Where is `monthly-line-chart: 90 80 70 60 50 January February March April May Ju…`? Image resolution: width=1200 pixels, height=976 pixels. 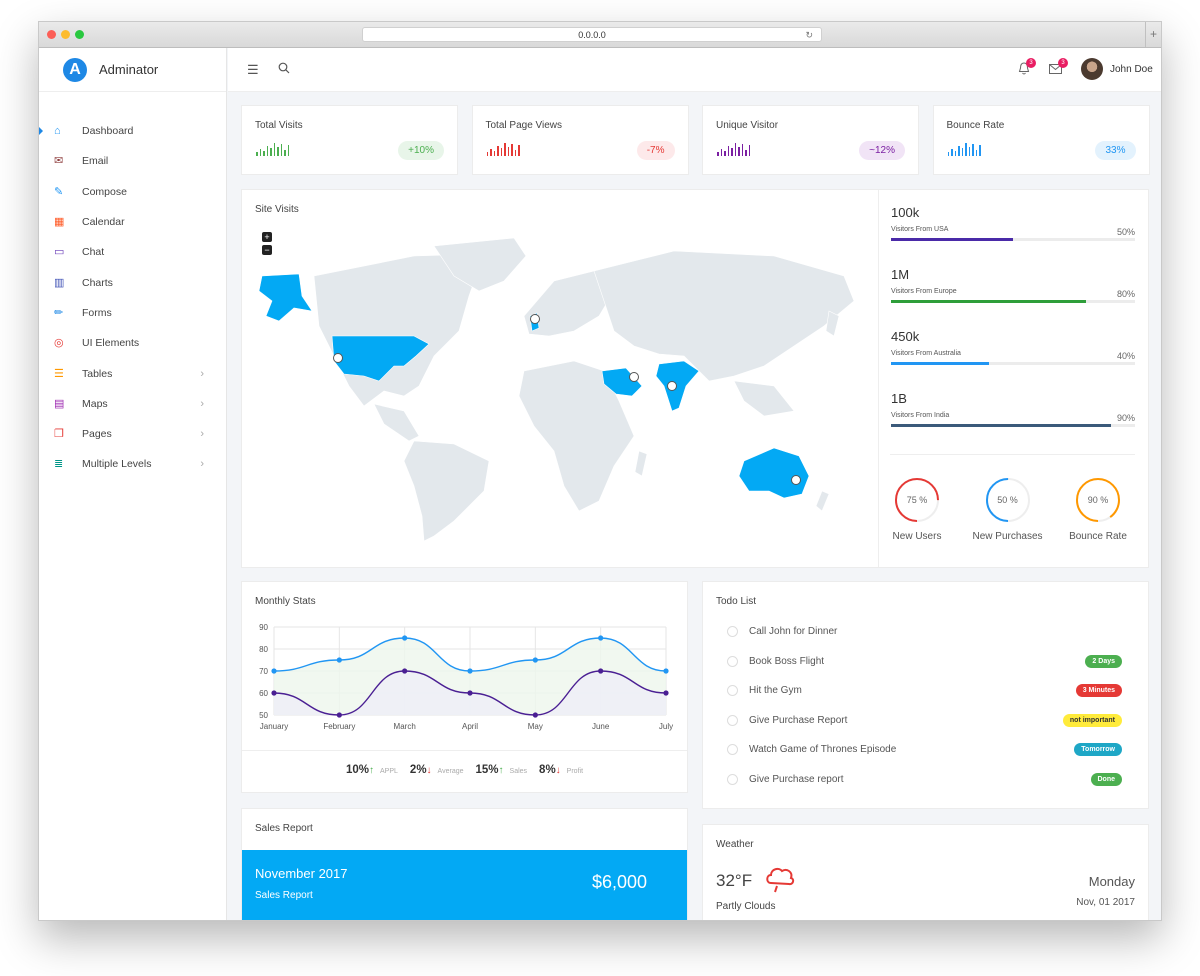 monthly-line-chart: 90 80 70 60 50 January February March April May Ju… is located at coordinates (465, 685).